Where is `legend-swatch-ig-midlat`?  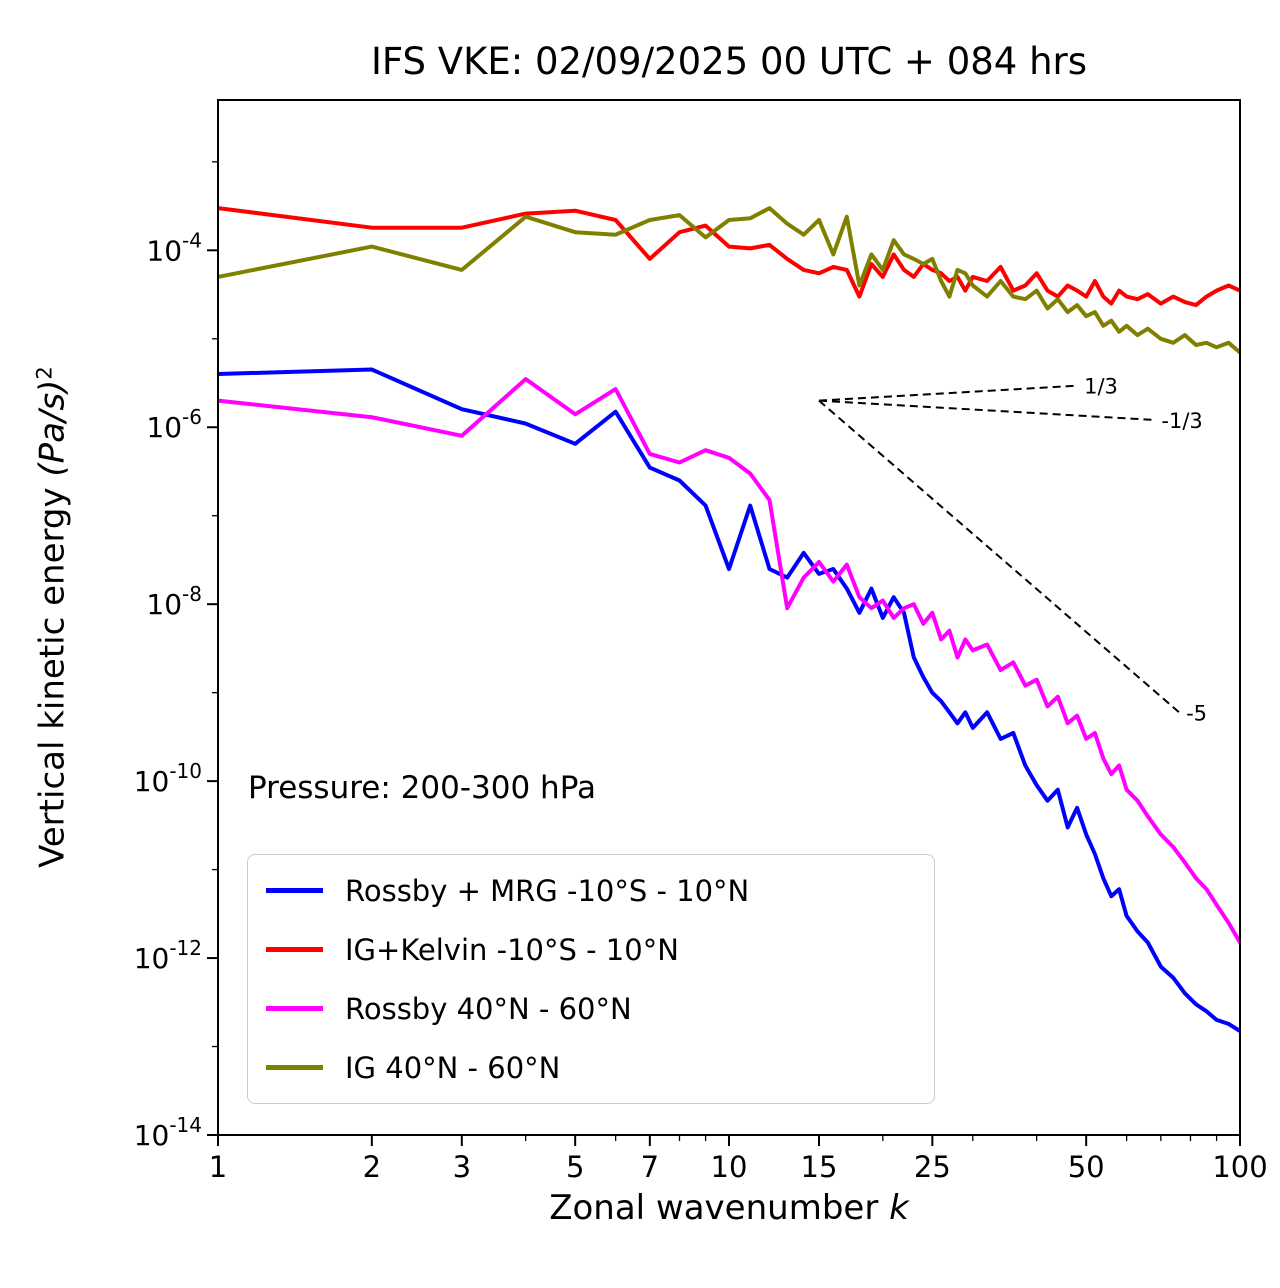
legend-swatch-ig-midlat is located at coordinates (294, 1067).